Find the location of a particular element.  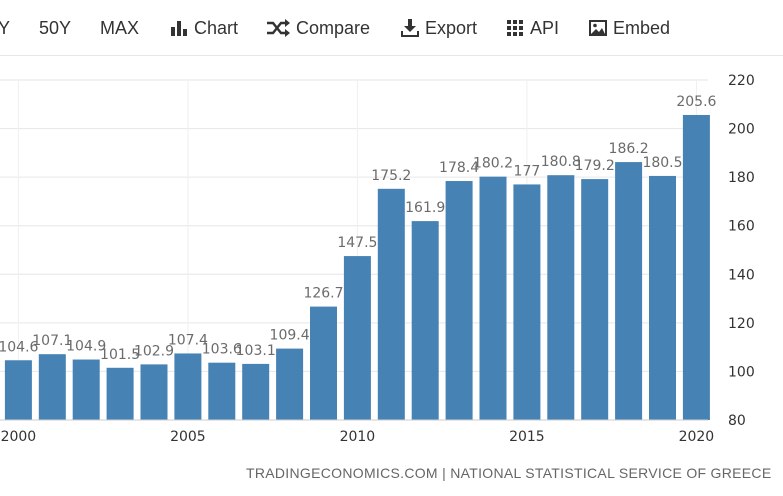

y-tick-label: 100 is located at coordinates (741, 372).